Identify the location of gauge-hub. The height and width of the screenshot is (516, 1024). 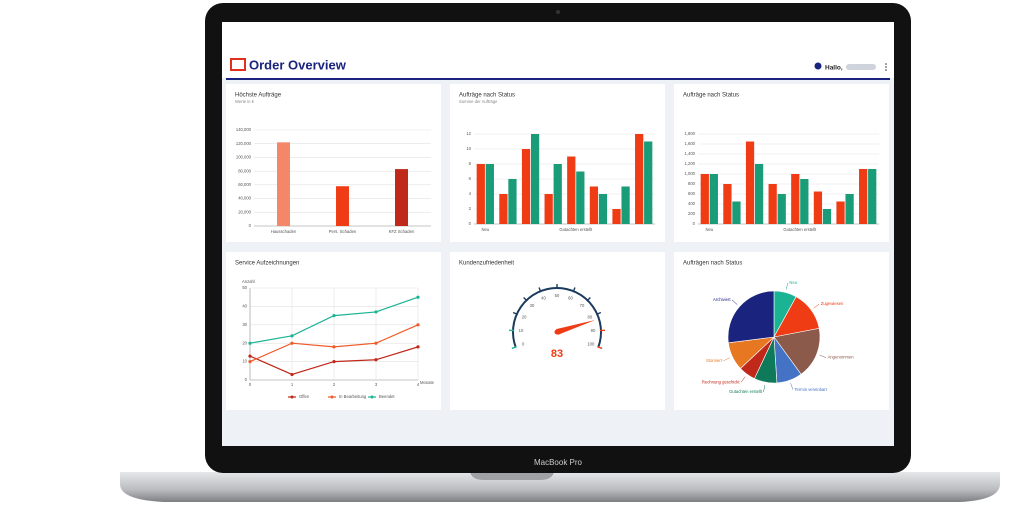
(557, 332).